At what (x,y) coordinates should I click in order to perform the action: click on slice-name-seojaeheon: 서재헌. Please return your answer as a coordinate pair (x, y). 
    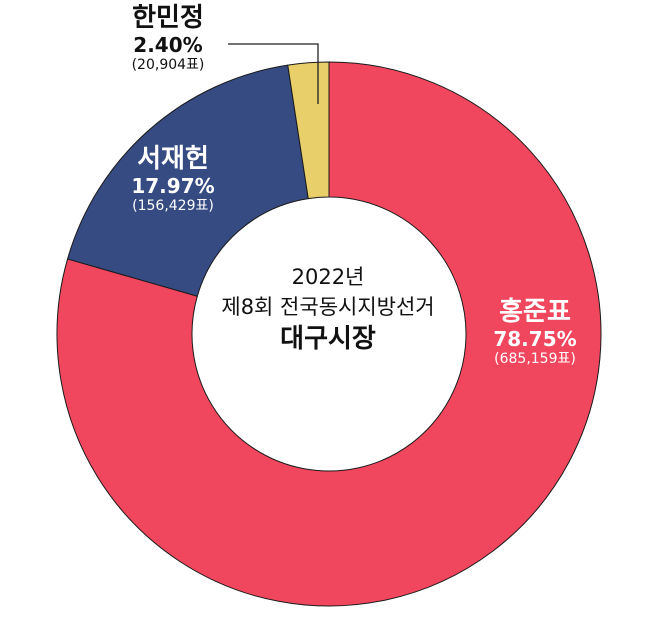
    Looking at the image, I should click on (173, 159).